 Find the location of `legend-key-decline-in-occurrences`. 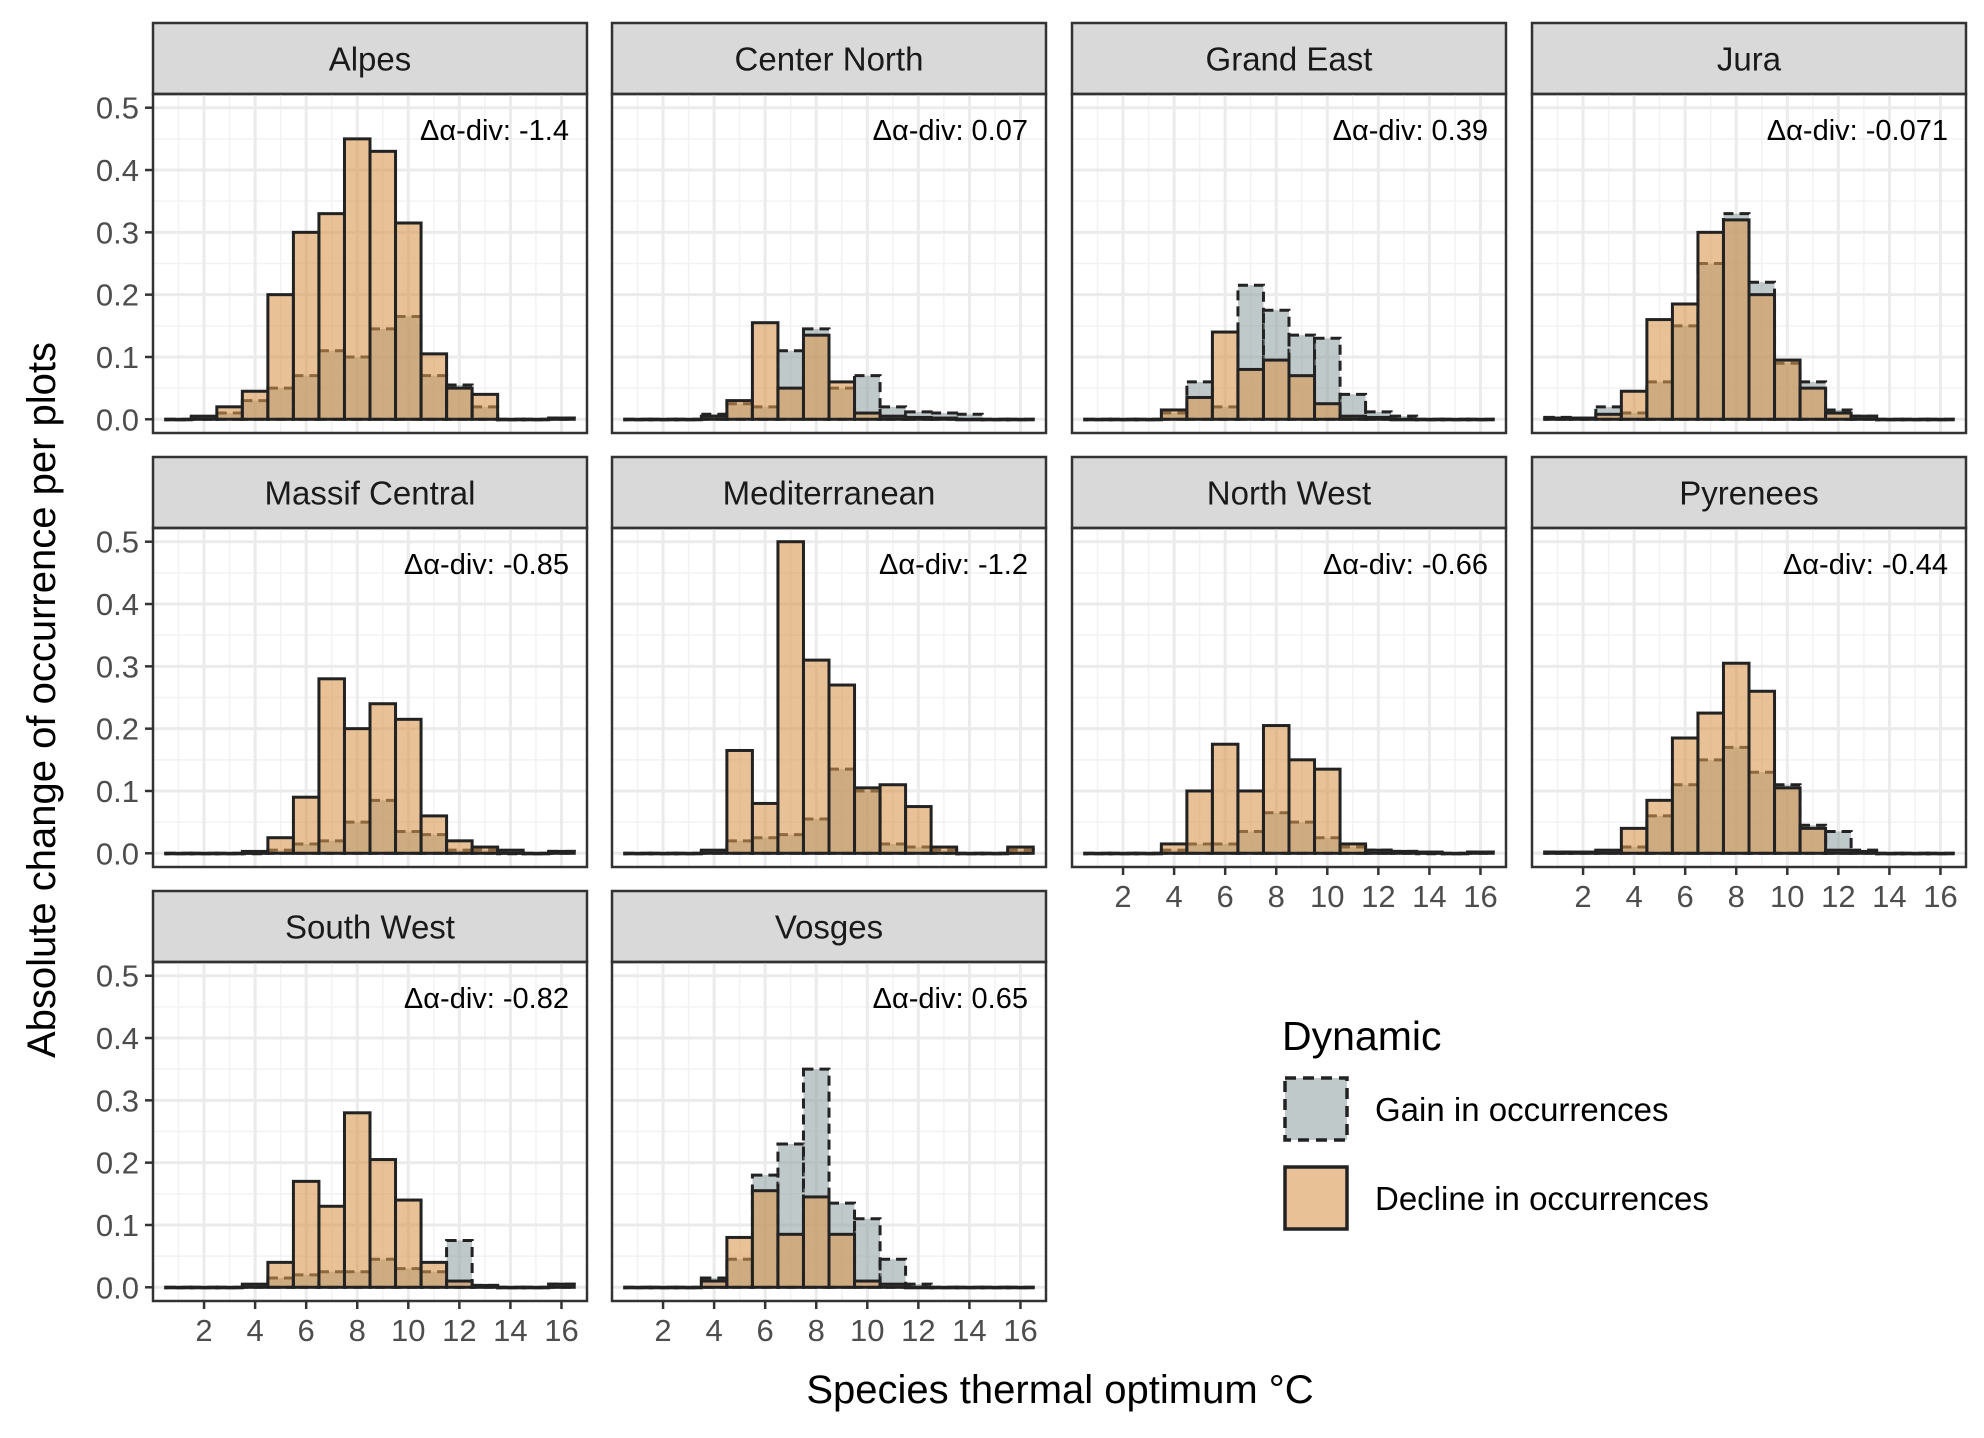

legend-key-decline-in-occurrences is located at coordinates (1316, 1198).